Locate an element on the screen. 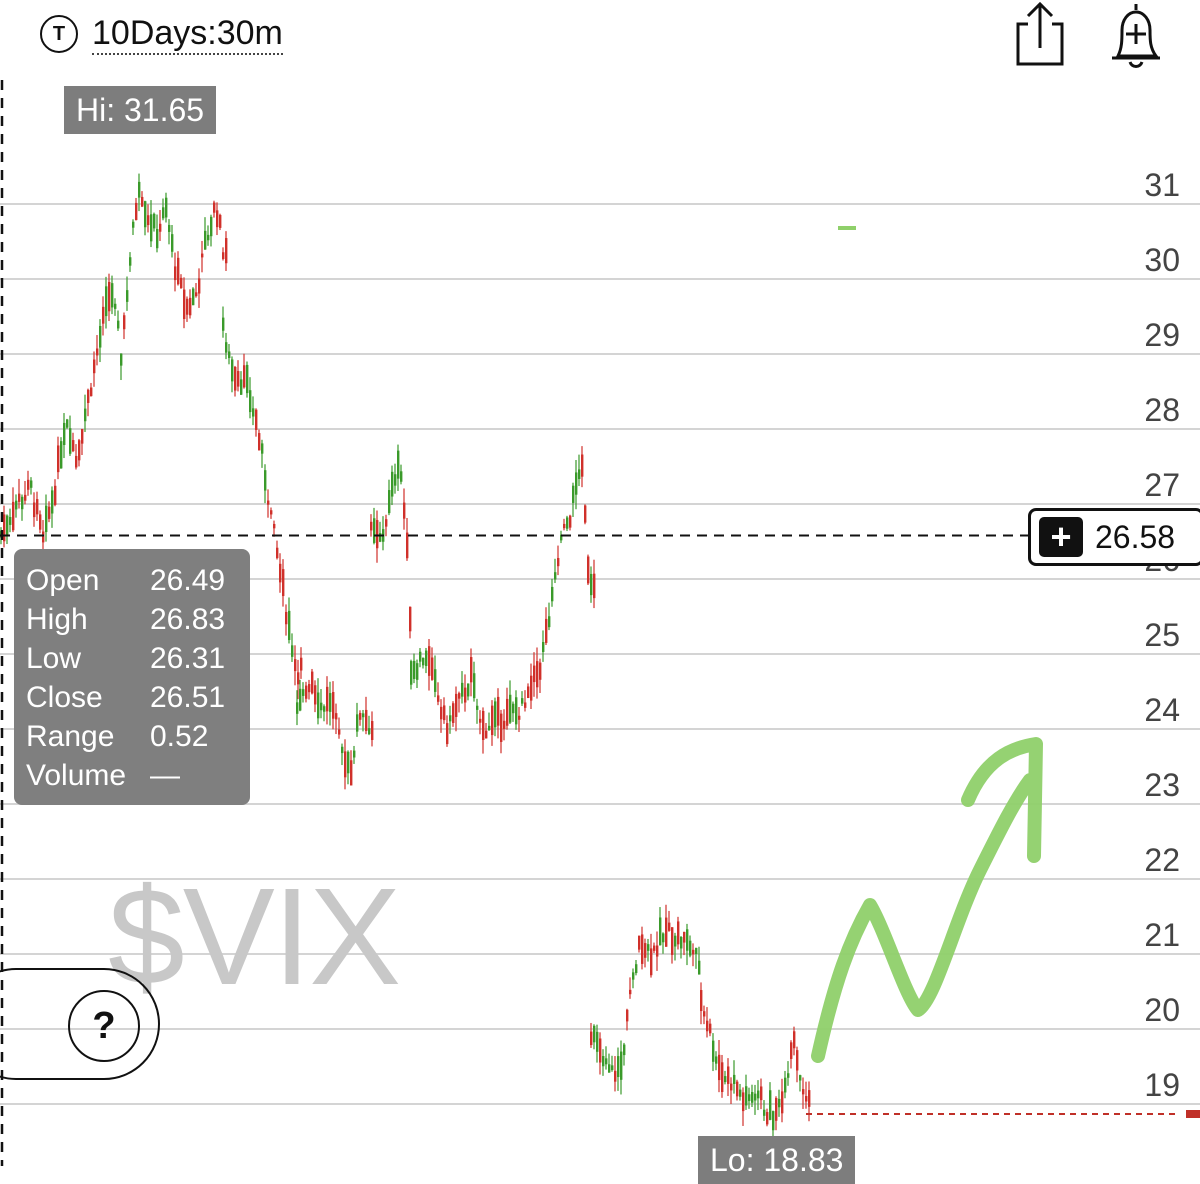 This screenshot has width=1200, height=1184. ohlc-label: High is located at coordinates (57, 619).